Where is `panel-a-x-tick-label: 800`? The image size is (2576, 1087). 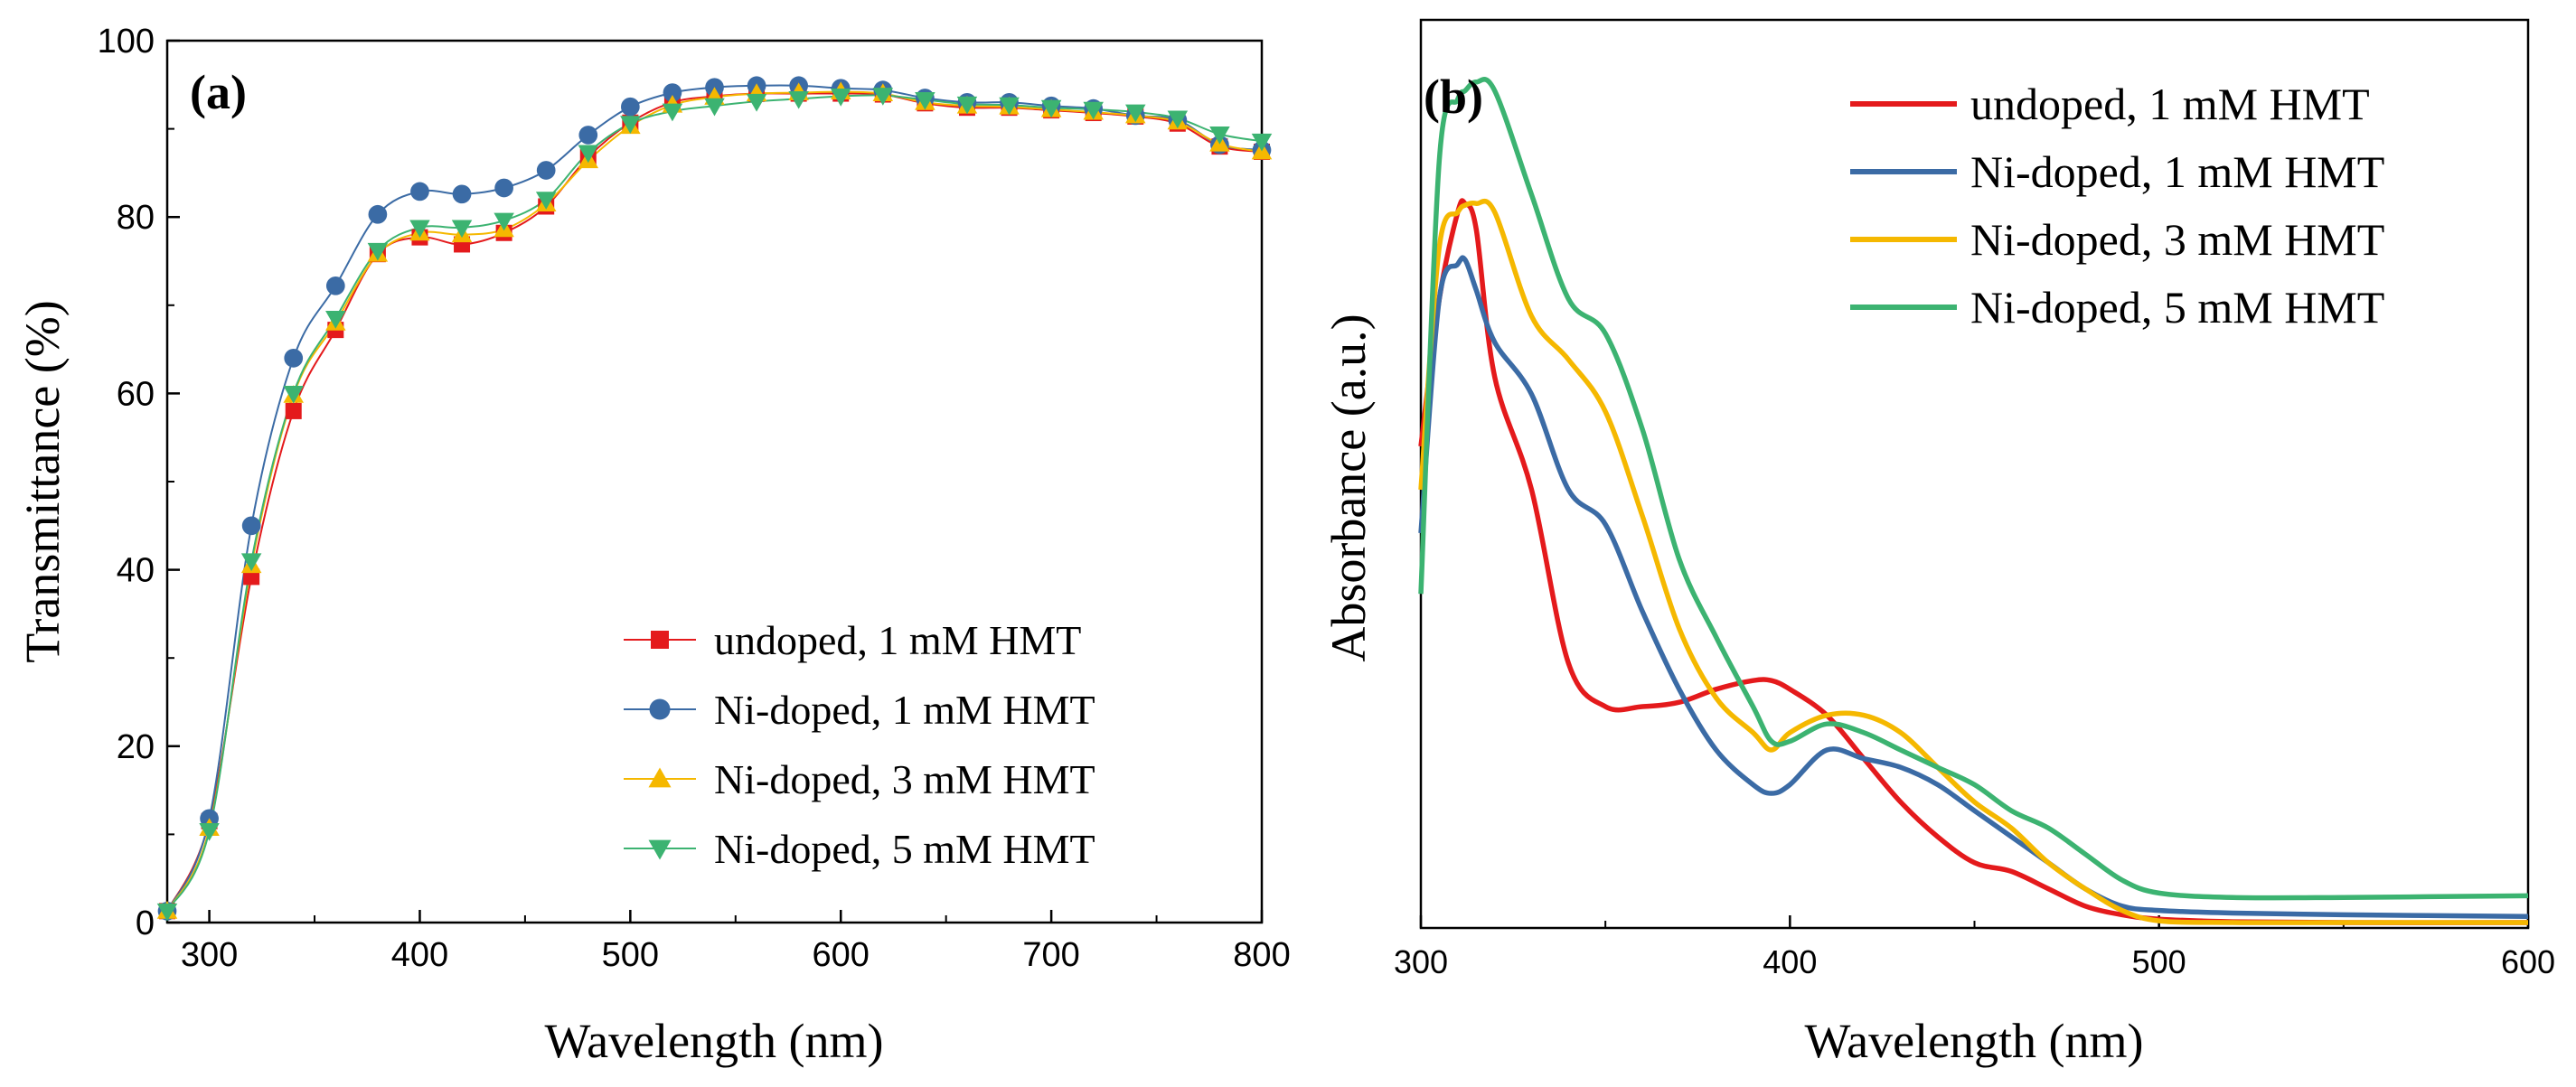
panel-a-x-tick-label: 800 is located at coordinates (1261, 955).